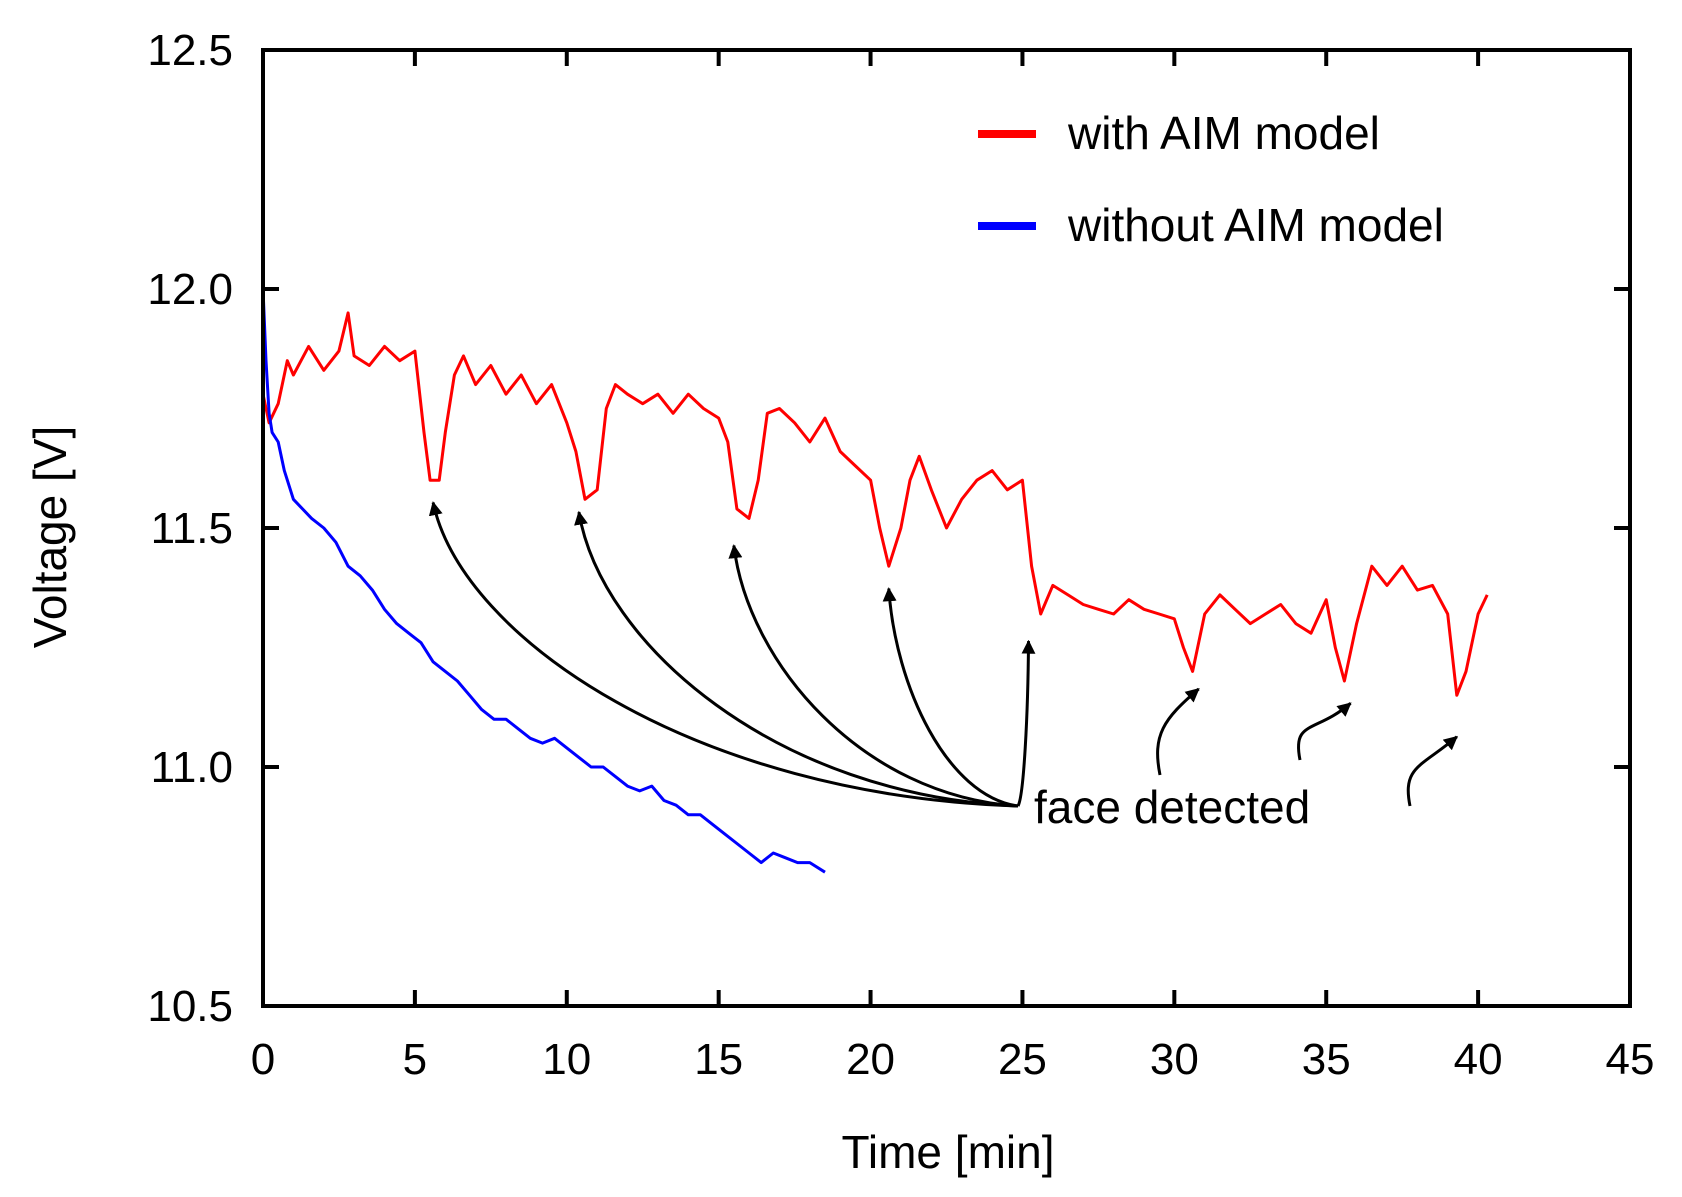  Describe the element at coordinates (1326, 1059) in the screenshot. I see `x-tick-label: 35` at that location.